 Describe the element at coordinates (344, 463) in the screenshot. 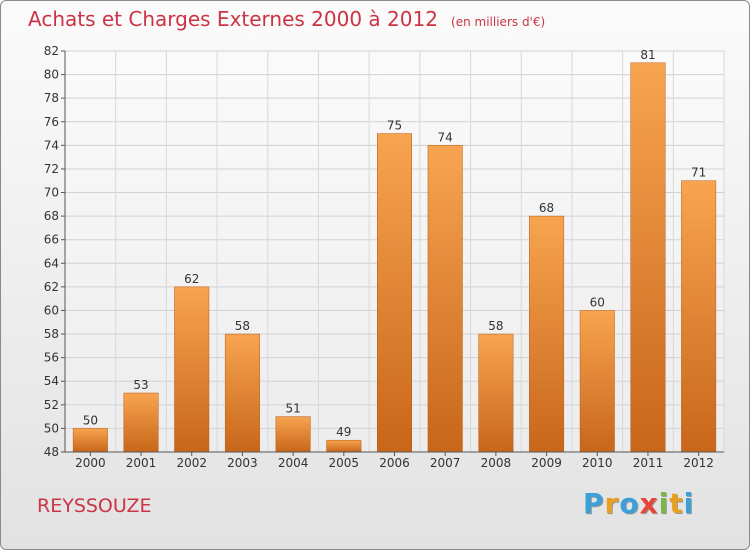

I see `x-tick-label-2005: 2005` at that location.